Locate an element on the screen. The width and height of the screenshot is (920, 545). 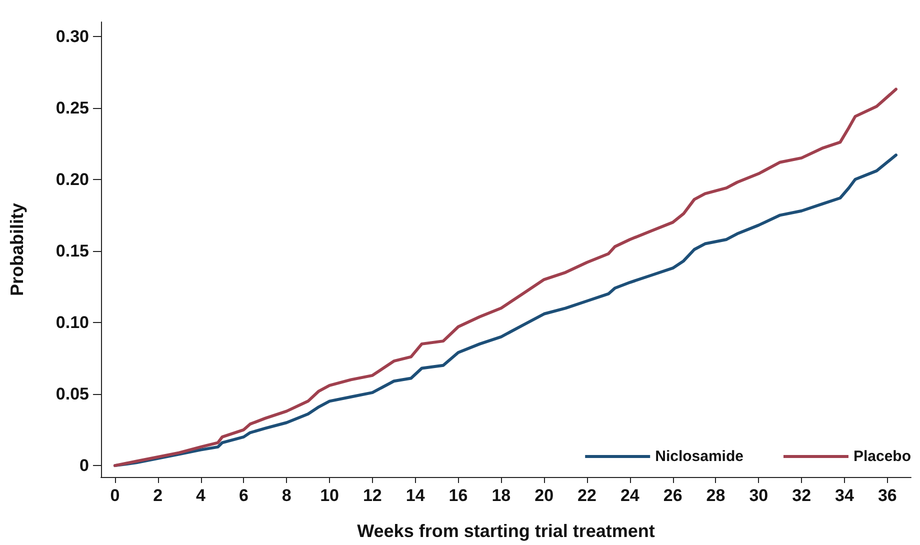
y-tick-label: 0.25 is located at coordinates (72, 108).